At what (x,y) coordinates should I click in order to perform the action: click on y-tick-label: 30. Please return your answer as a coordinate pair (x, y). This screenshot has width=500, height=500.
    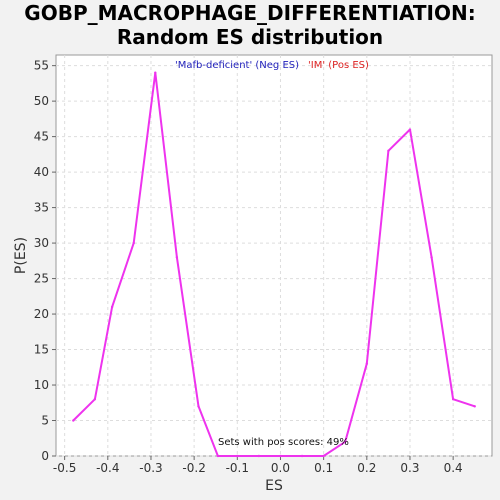
    Looking at the image, I should click on (41, 243).